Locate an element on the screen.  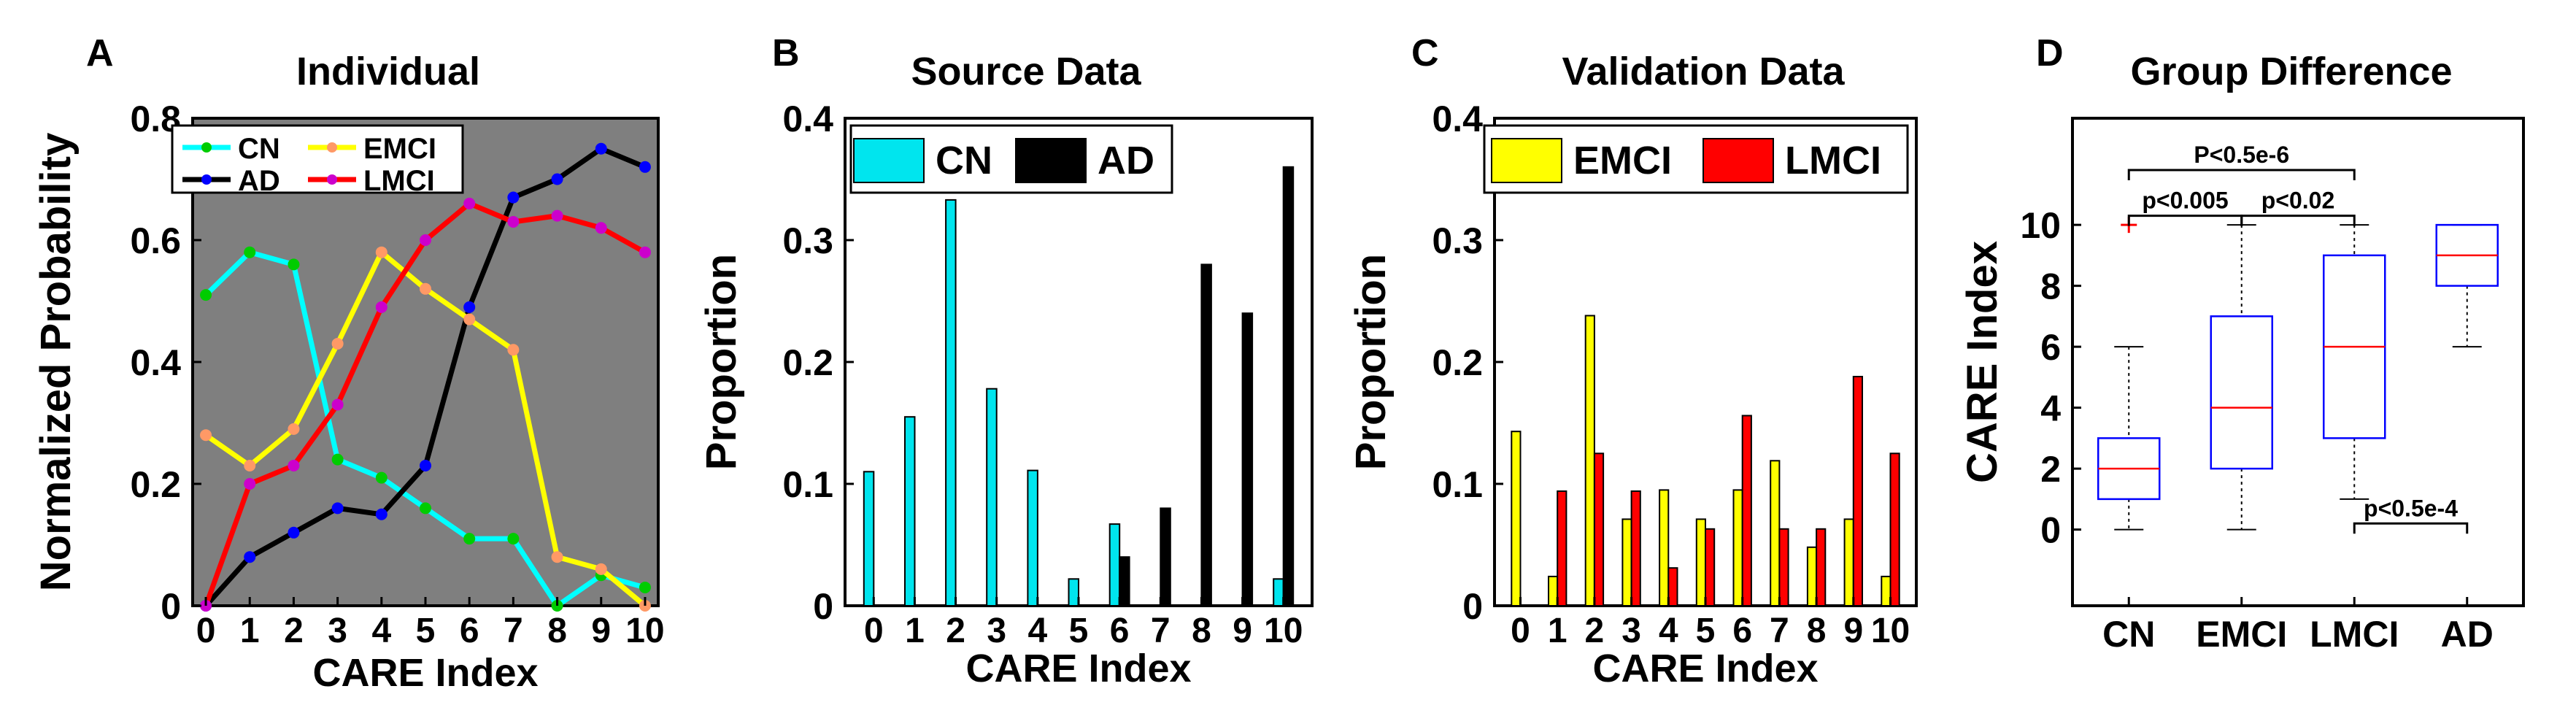
panel-c-ylabel: Proportion is located at coordinates (1371, 362).